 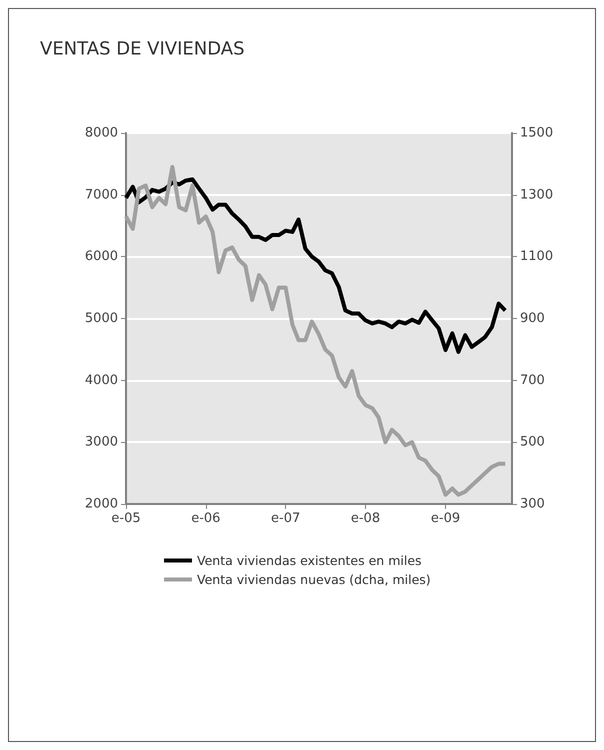 What do you see at coordinates (532, 504) in the screenshot?
I see `y2-tick-label: 300` at bounding box center [532, 504].